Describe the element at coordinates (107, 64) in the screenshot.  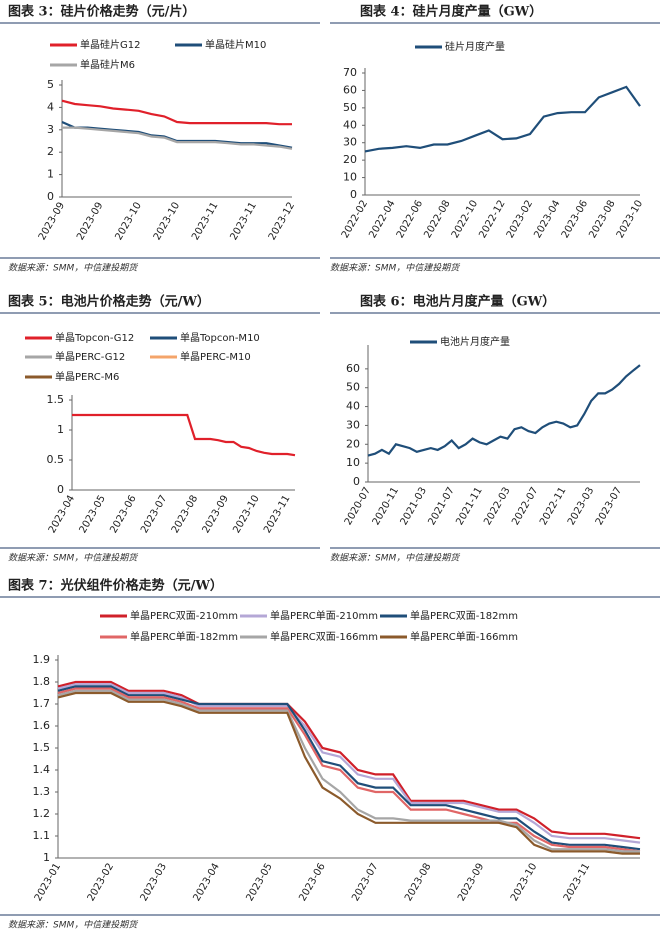
I see `legend-label: 单晶硅片M6` at that location.